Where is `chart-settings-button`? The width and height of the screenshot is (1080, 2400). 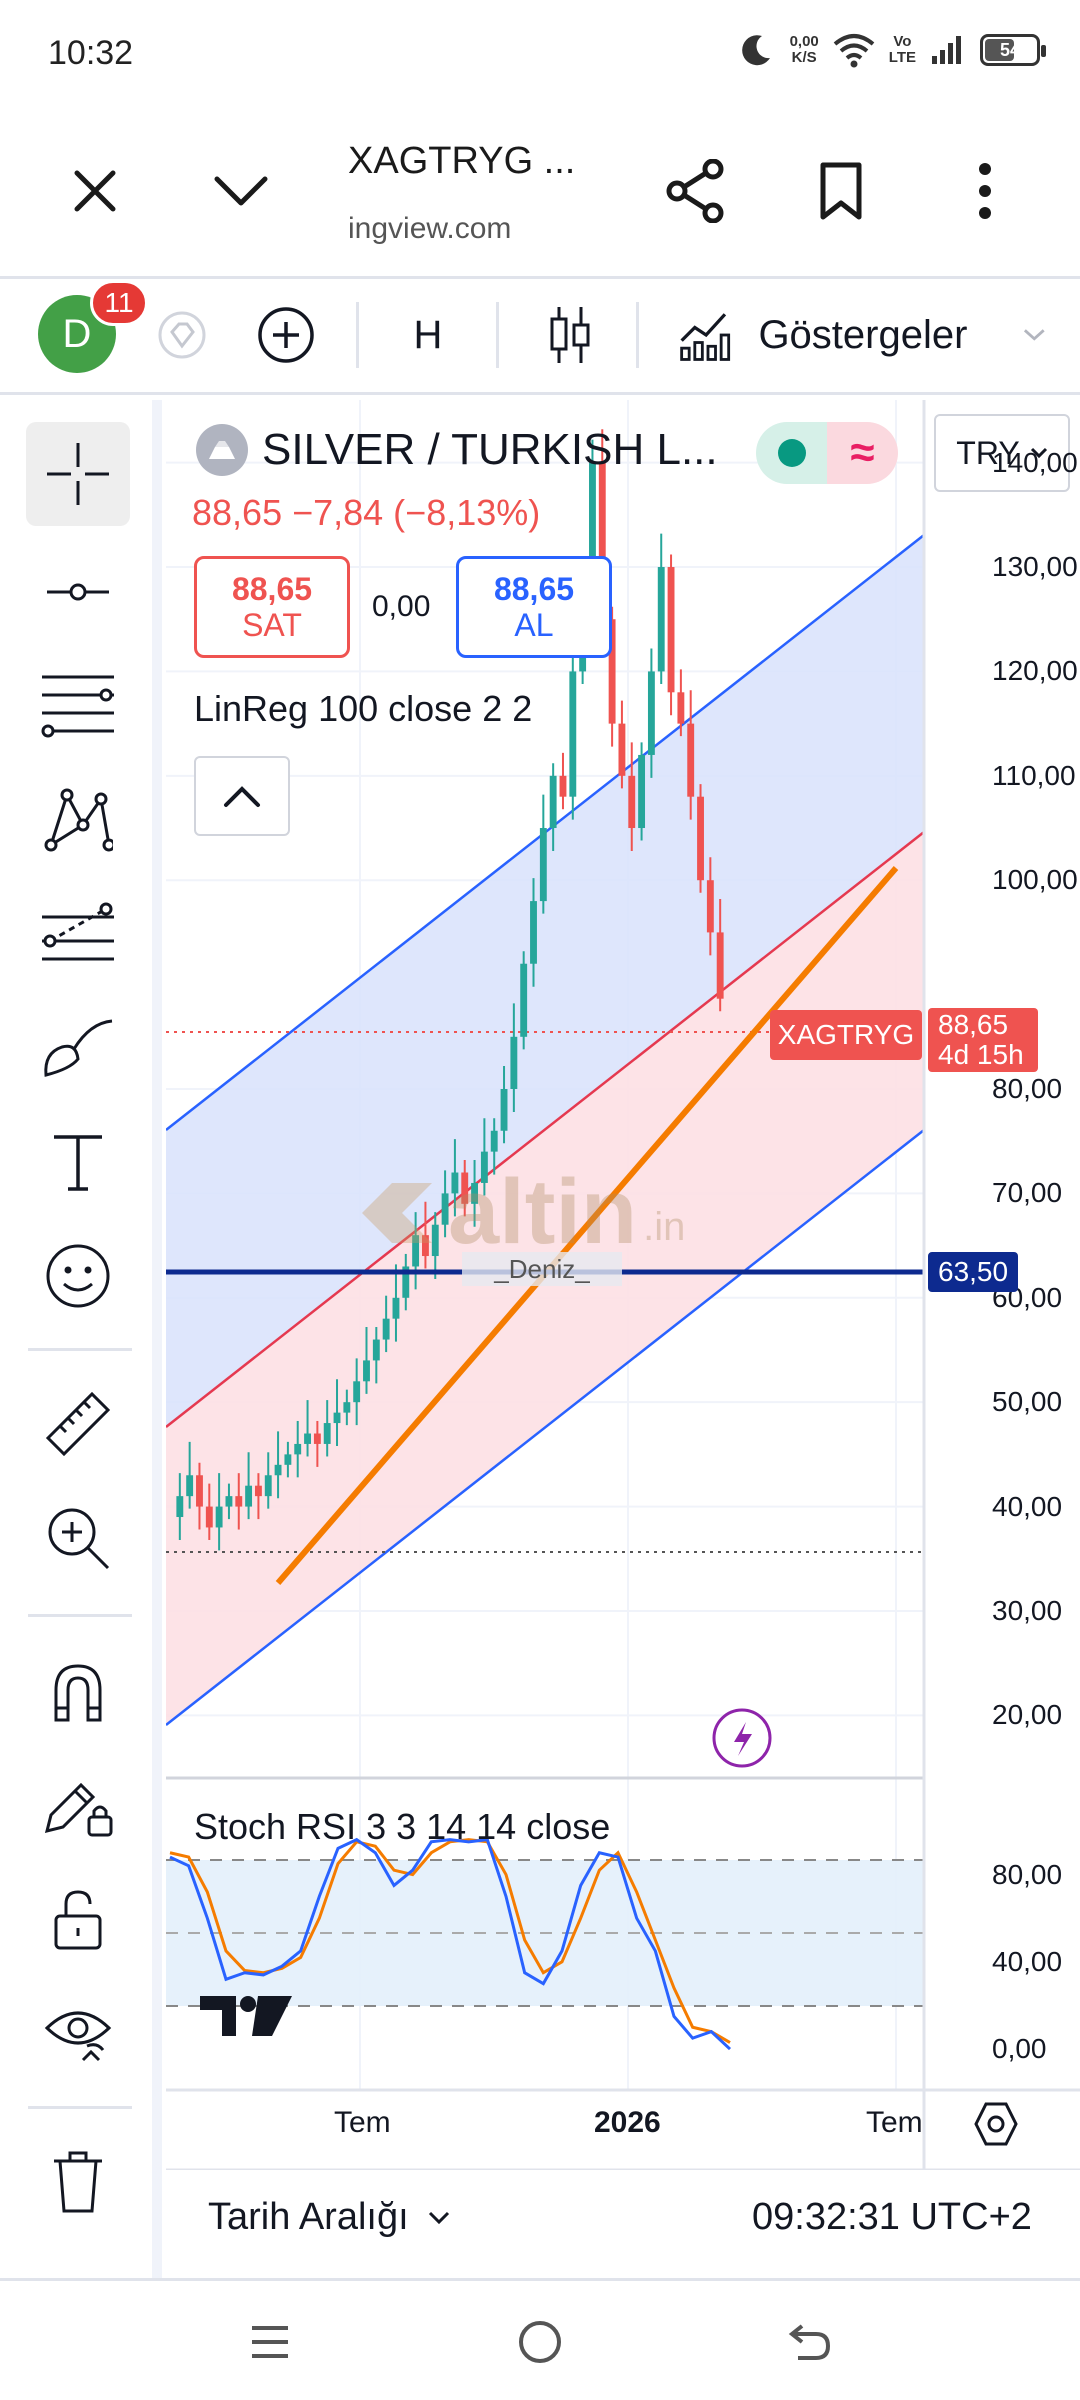 chart-settings-button is located at coordinates (996, 2126).